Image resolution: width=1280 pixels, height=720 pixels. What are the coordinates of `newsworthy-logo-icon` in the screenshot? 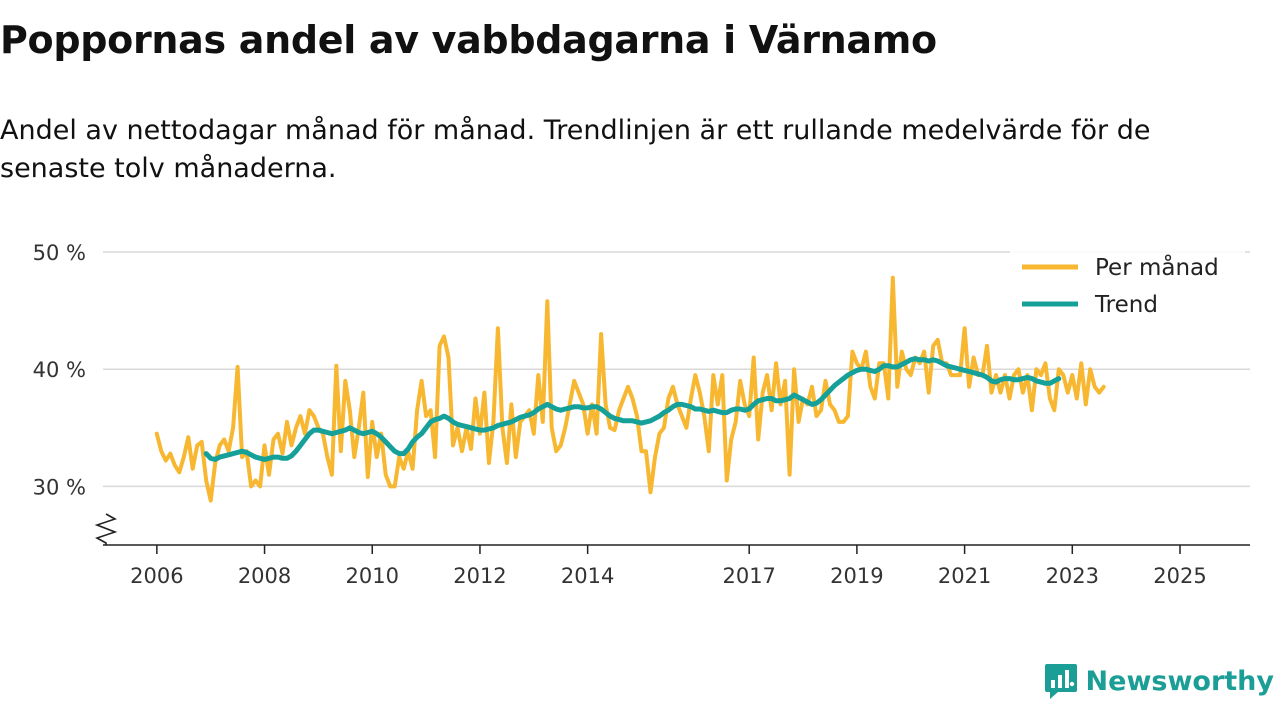 It's located at (1060, 681).